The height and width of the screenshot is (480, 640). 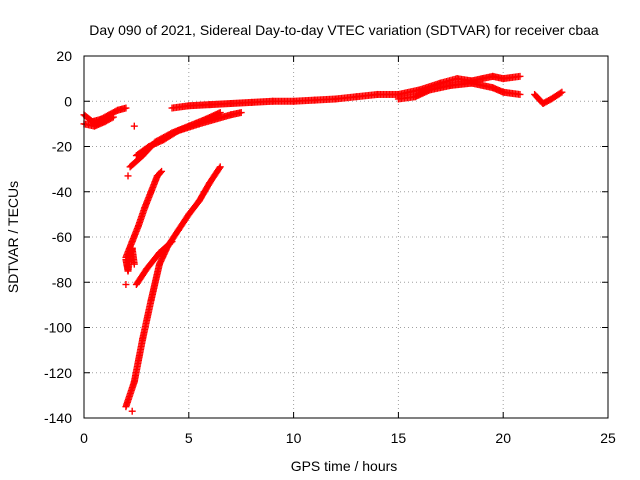 What do you see at coordinates (503, 438) in the screenshot?
I see `x-tick-label: 20` at bounding box center [503, 438].